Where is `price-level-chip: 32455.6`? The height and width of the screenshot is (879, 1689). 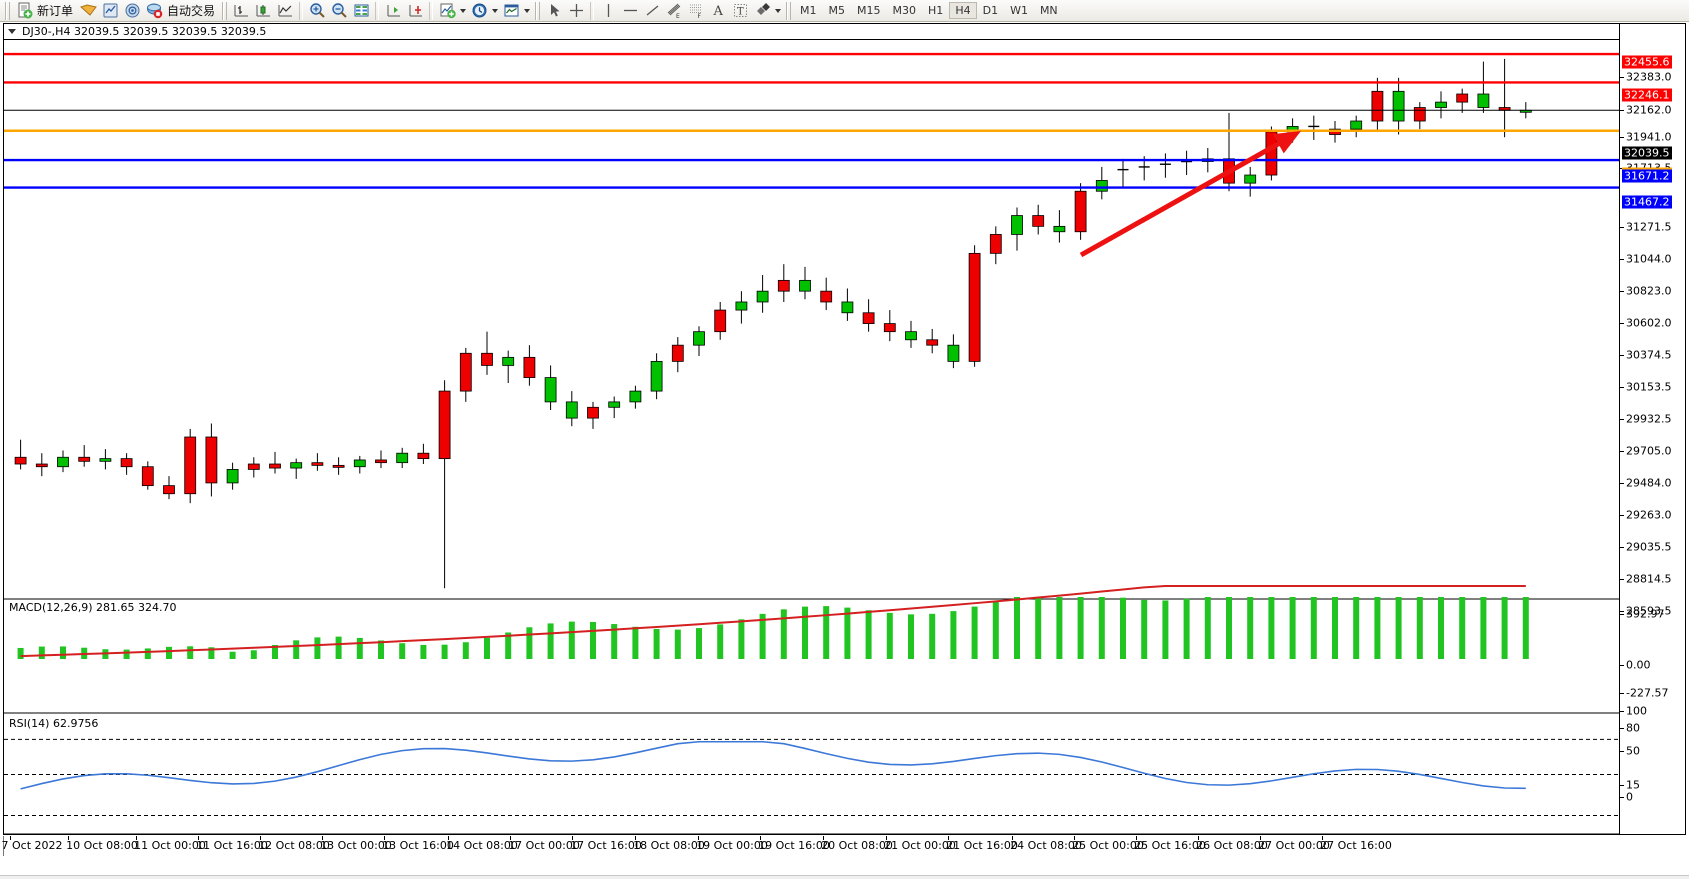
price-level-chip: 32455.6 is located at coordinates (1647, 62).